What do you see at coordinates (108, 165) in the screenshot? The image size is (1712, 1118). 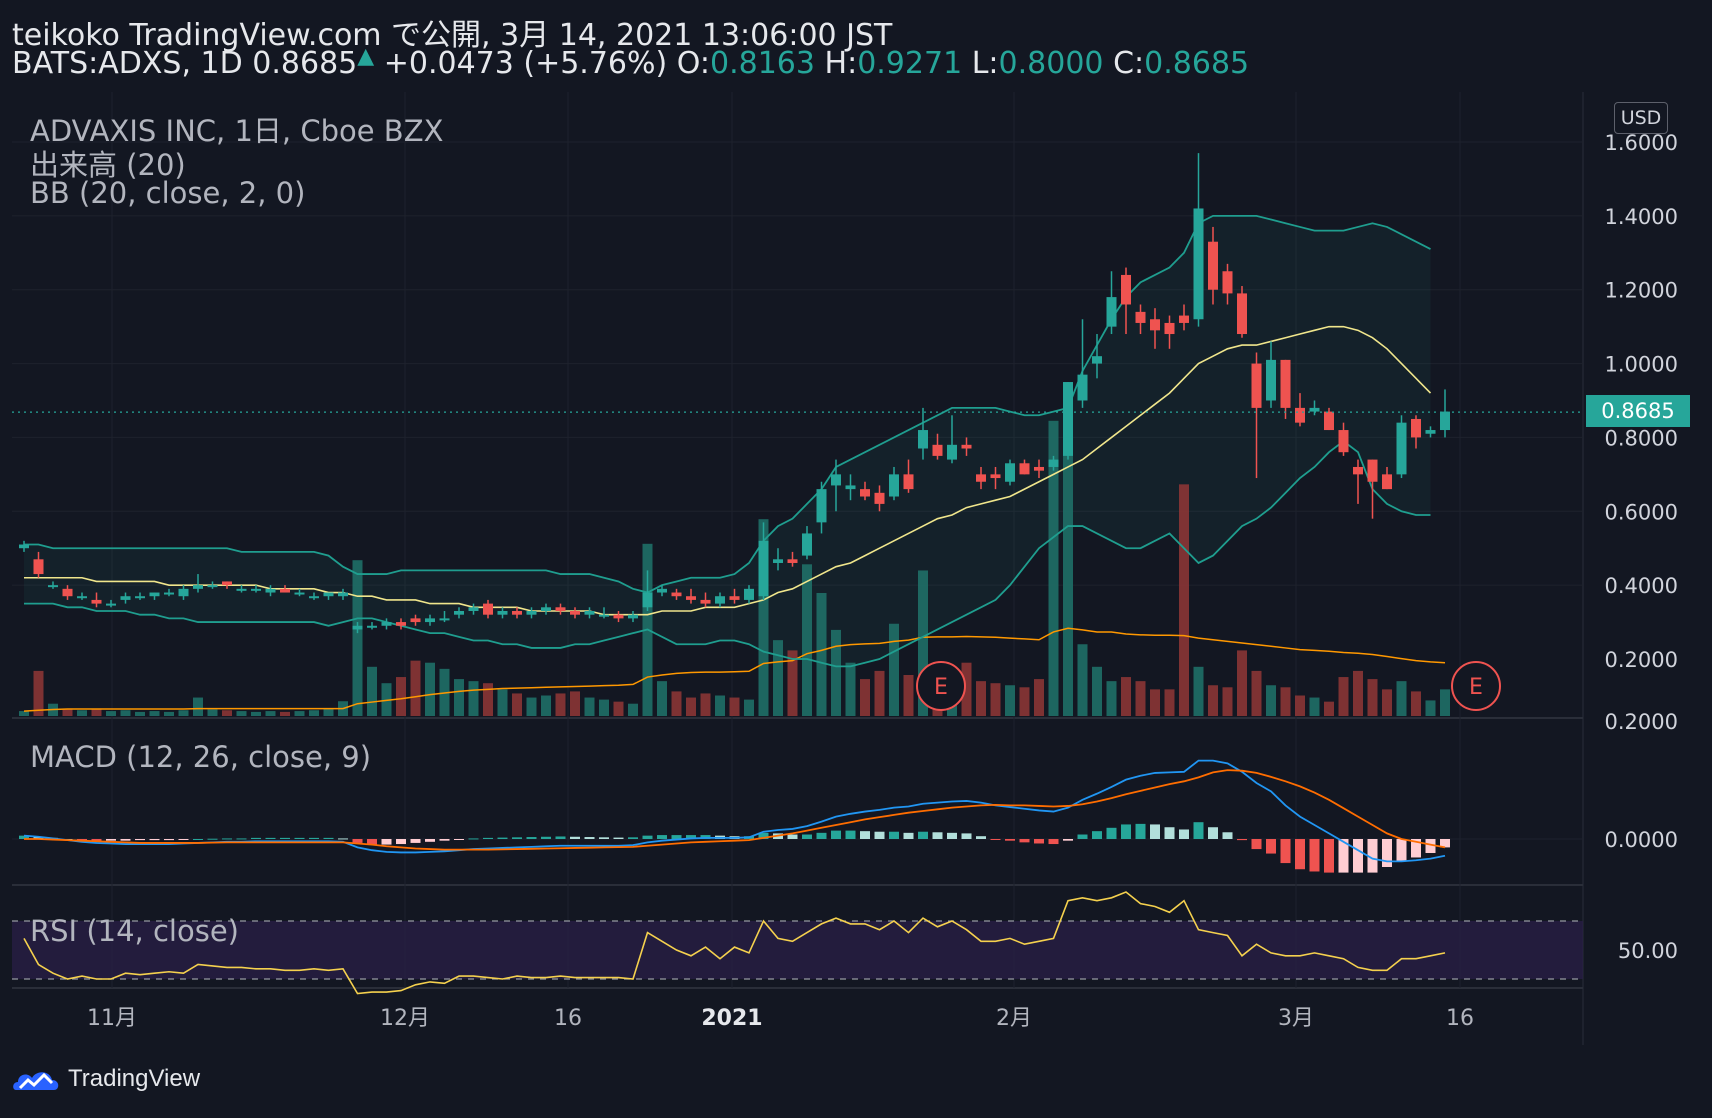 I see `legend-volume: 出来高 (20)` at bounding box center [108, 165].